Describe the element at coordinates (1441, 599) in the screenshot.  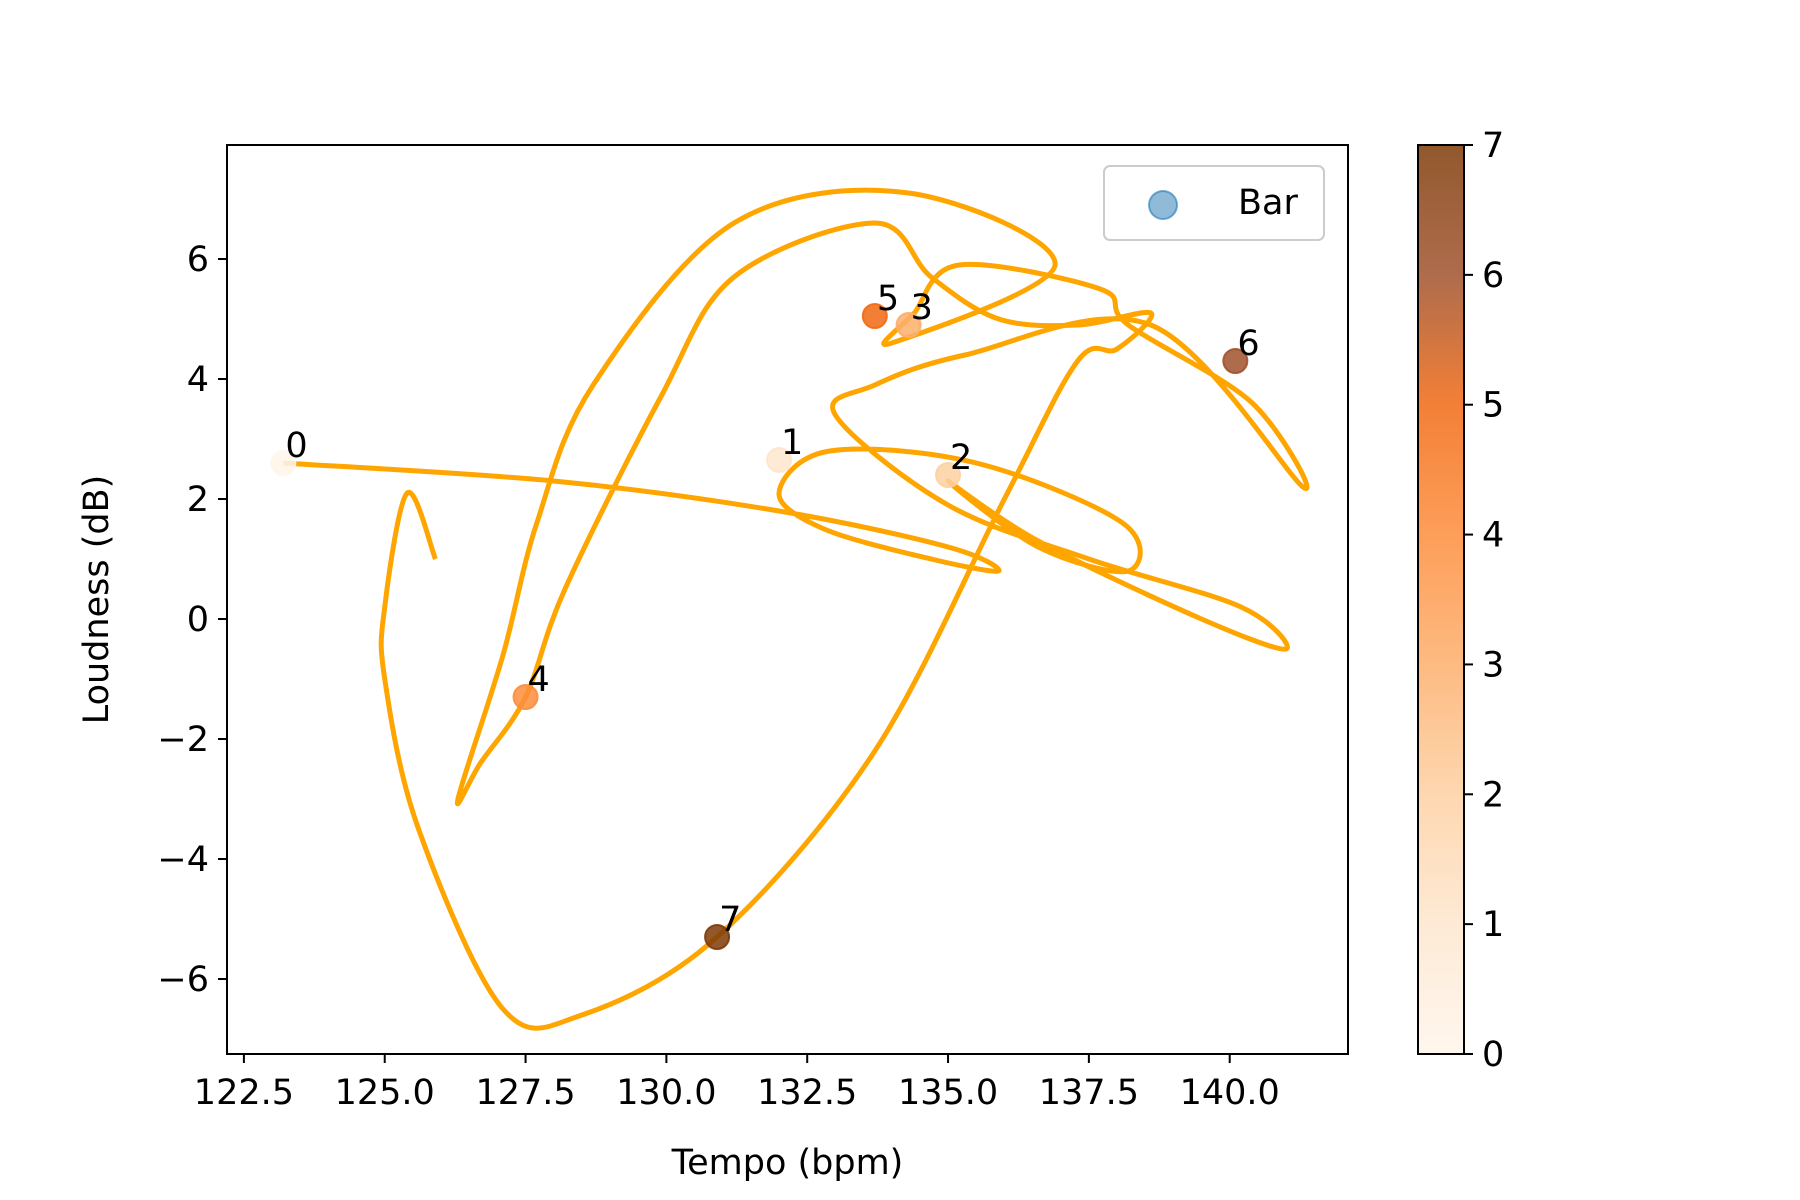
I see `colorbar-gradient` at that location.